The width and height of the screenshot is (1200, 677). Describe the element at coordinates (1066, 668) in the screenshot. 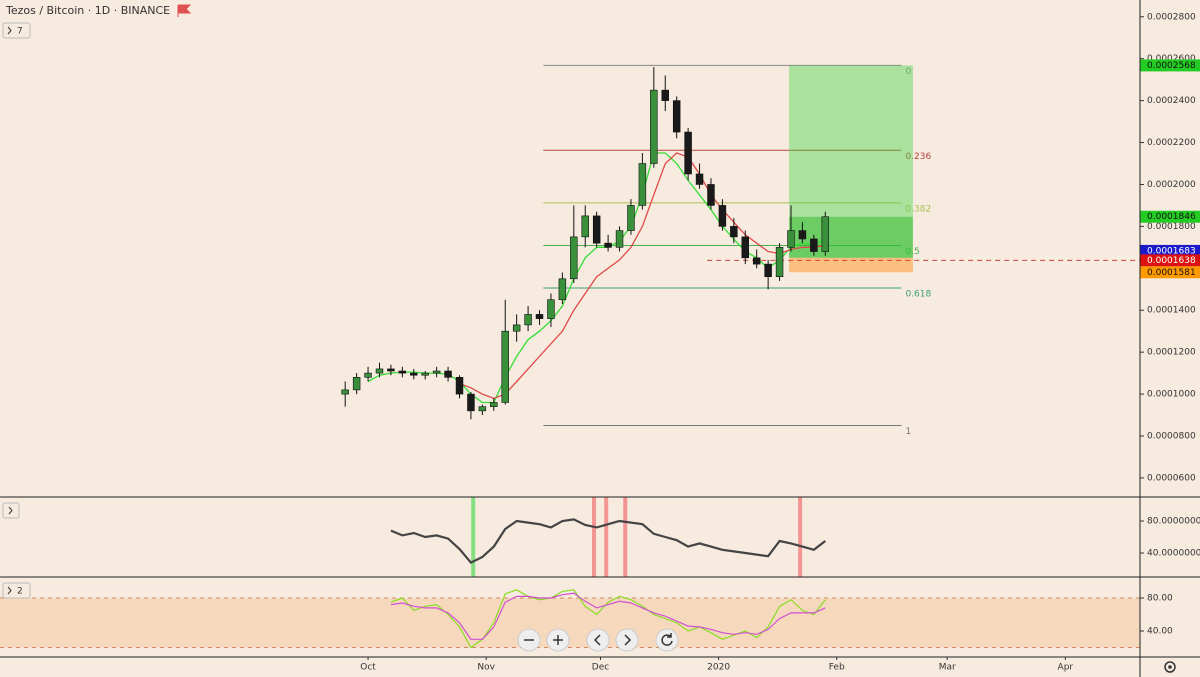

I see `x-tick-label: Apr` at that location.